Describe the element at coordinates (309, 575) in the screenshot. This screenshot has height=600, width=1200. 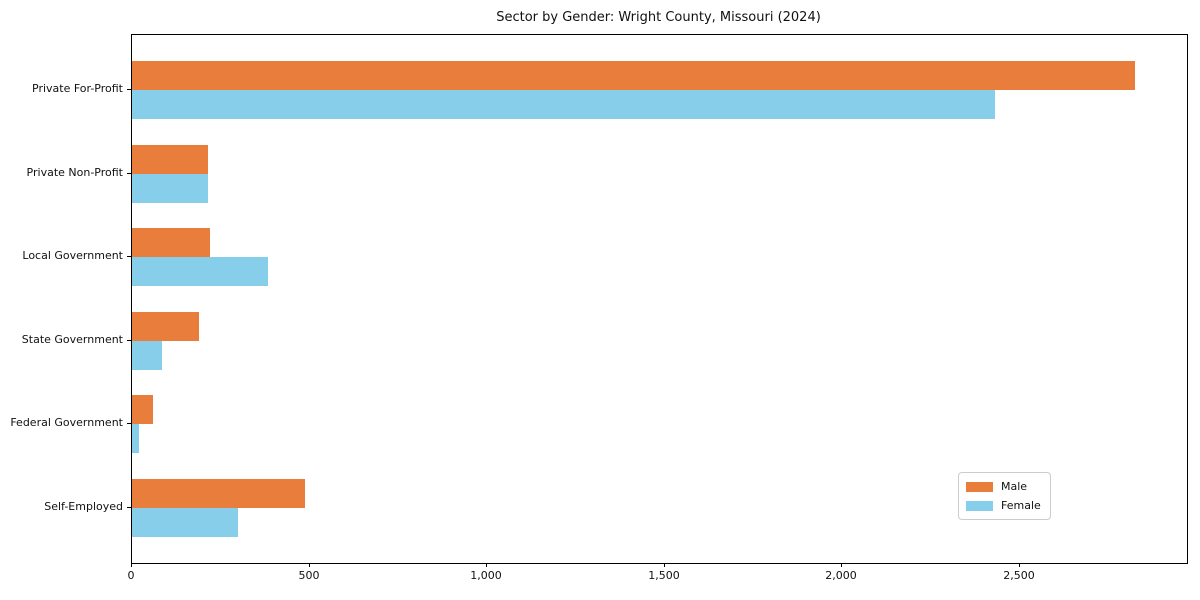
I see `xtick-label-500: 500` at that location.